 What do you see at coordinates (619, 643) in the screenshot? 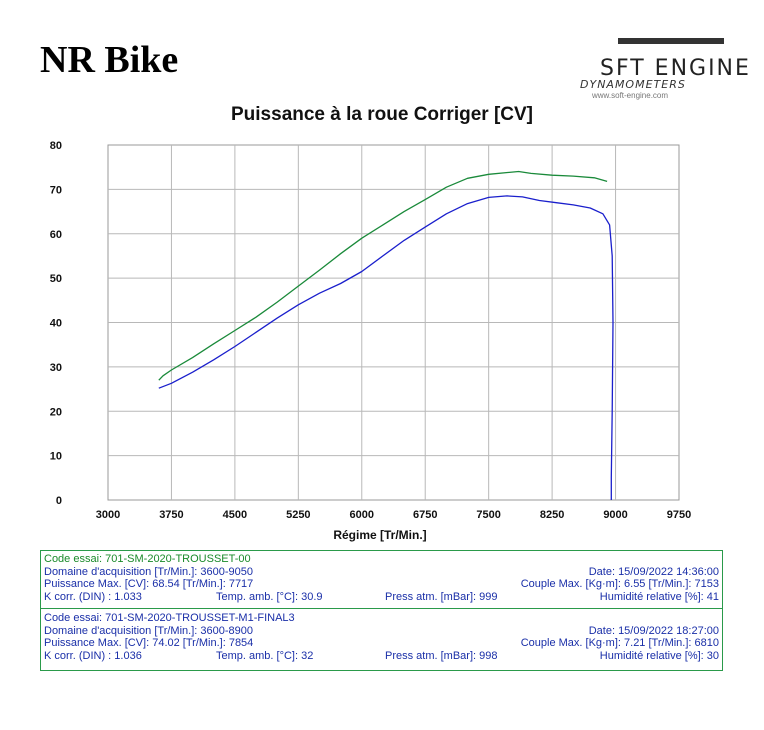
I see `run2-torque-max: Couple Max. [Kg·m]: 7.21 [Tr/Min.]: 6810` at bounding box center [619, 643].